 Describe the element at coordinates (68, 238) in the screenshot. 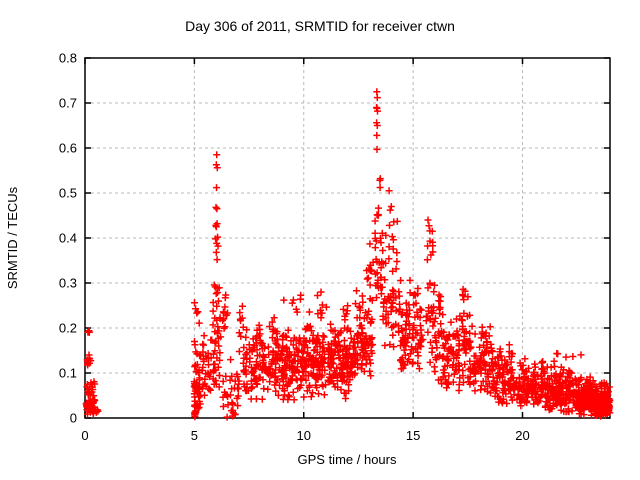

I see `y-tick-label: 0.4` at that location.